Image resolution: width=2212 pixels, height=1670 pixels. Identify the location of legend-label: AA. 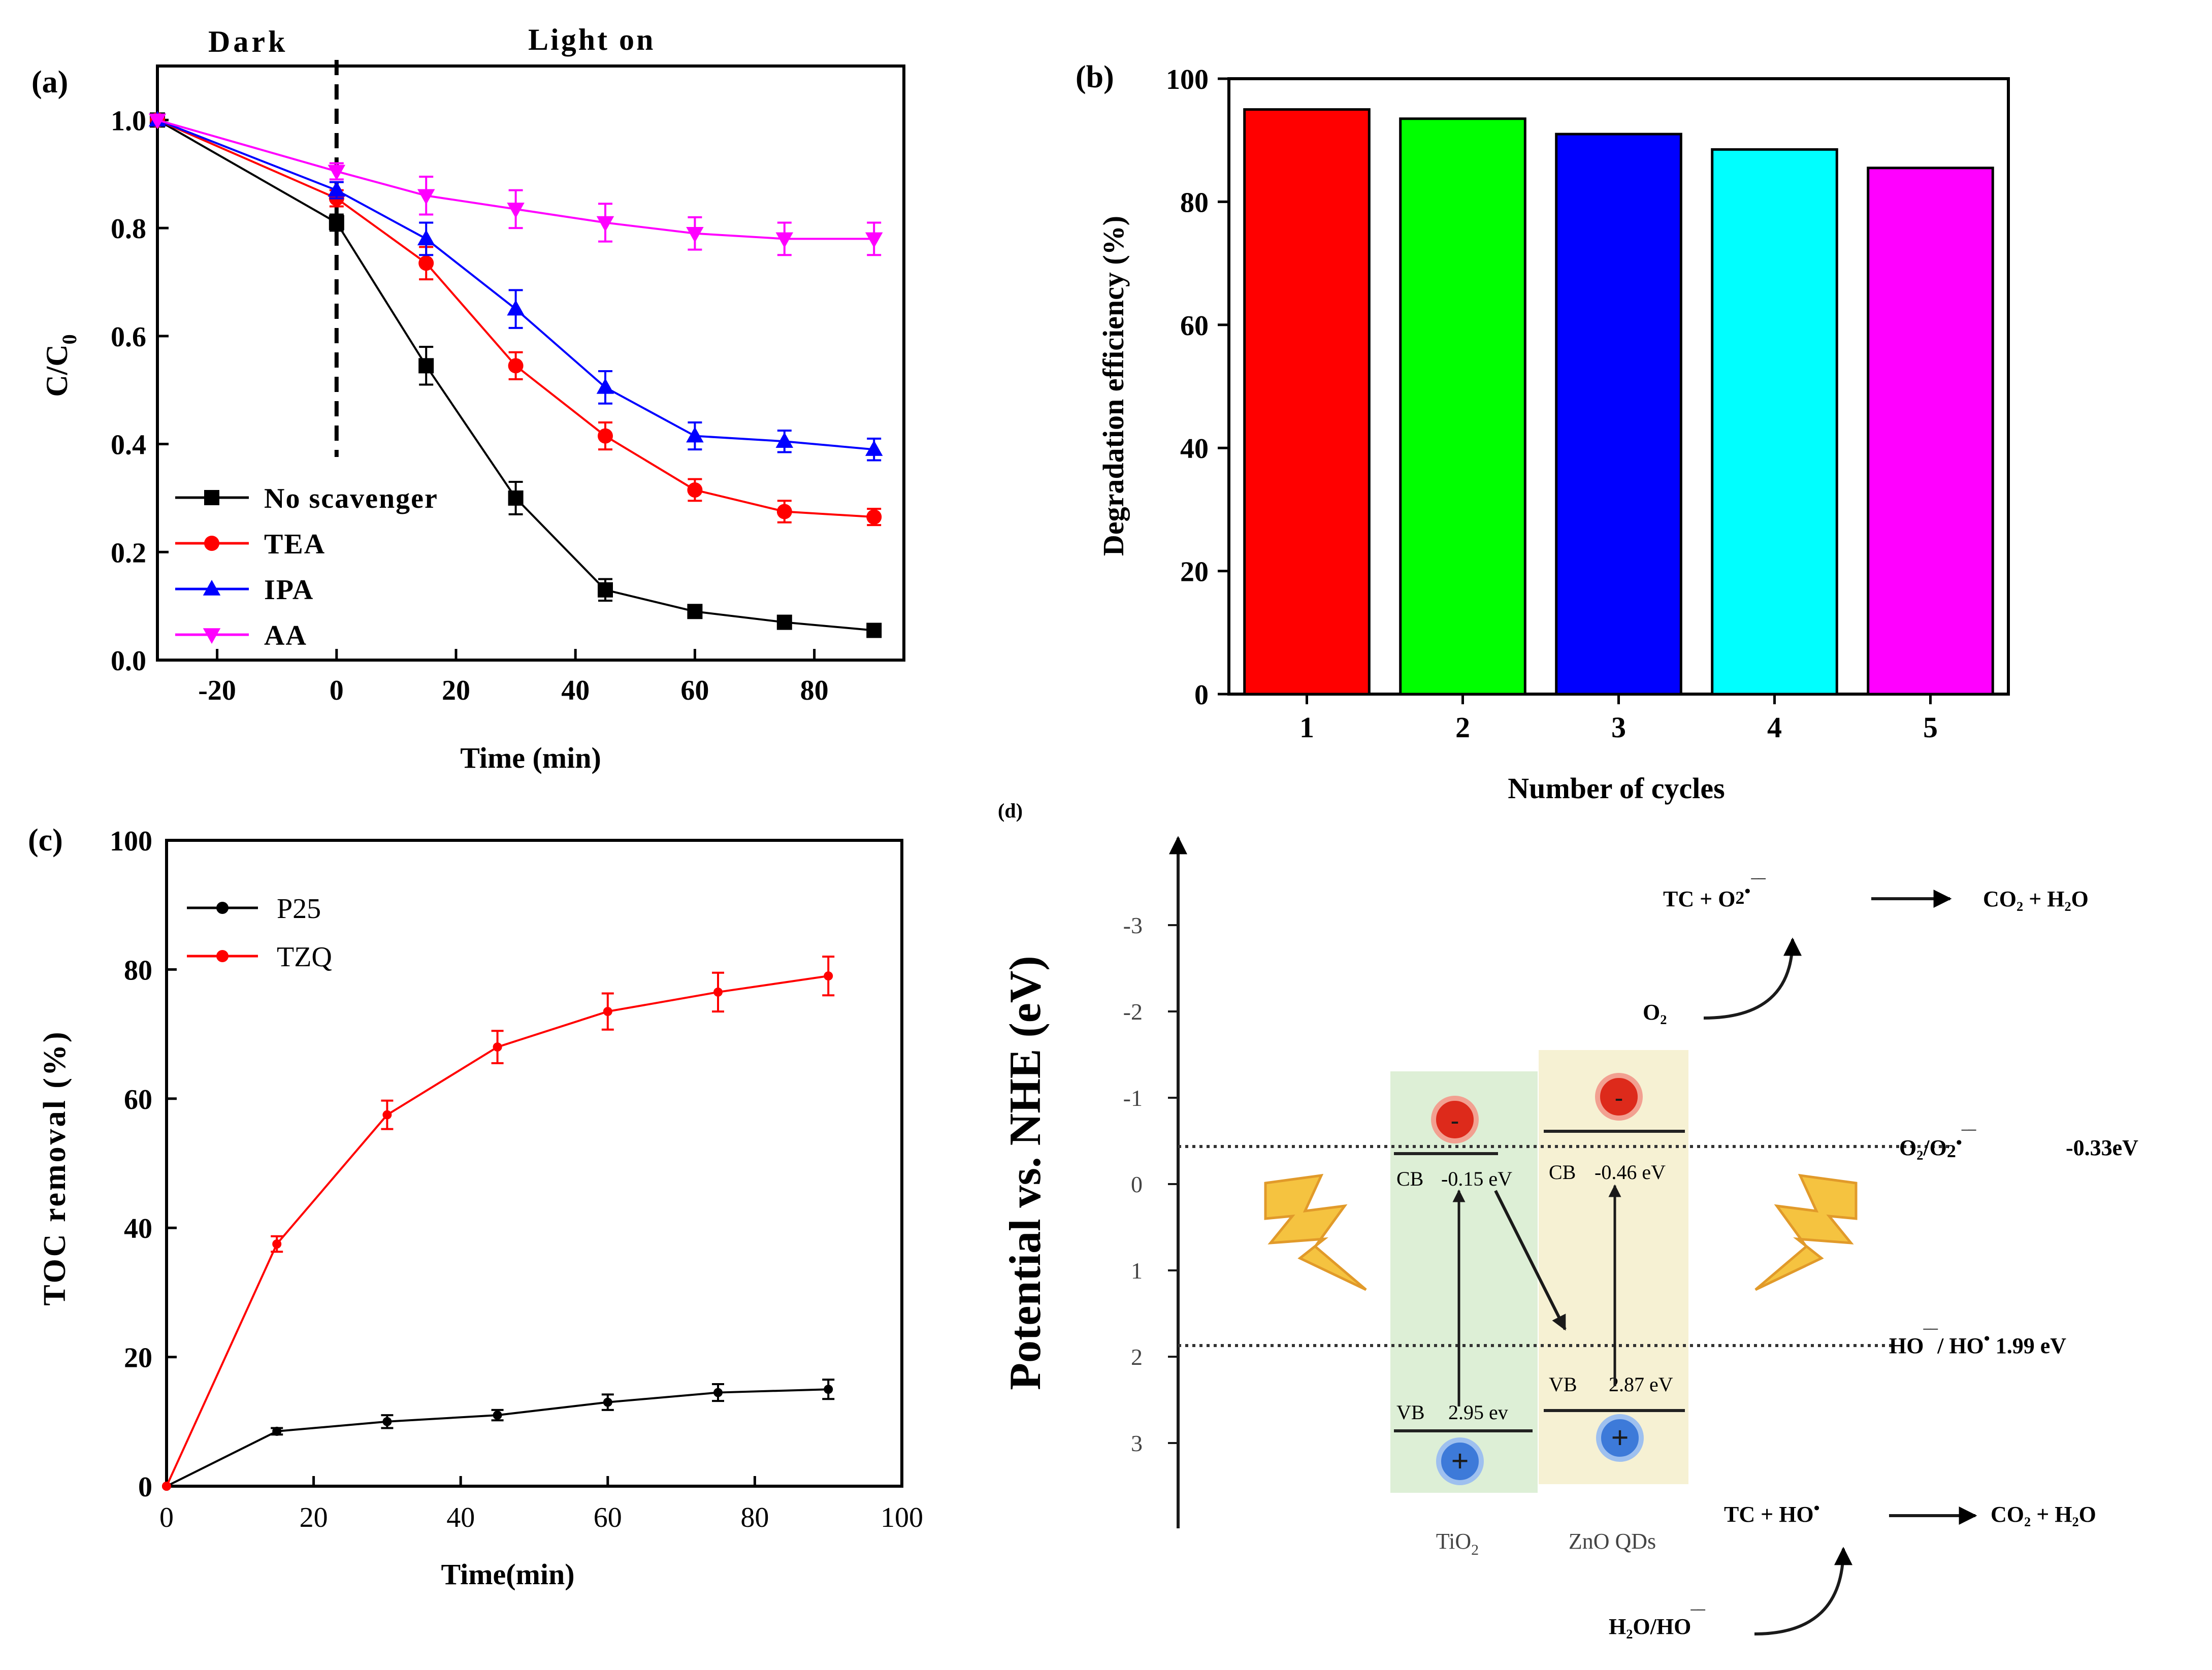
(285, 635).